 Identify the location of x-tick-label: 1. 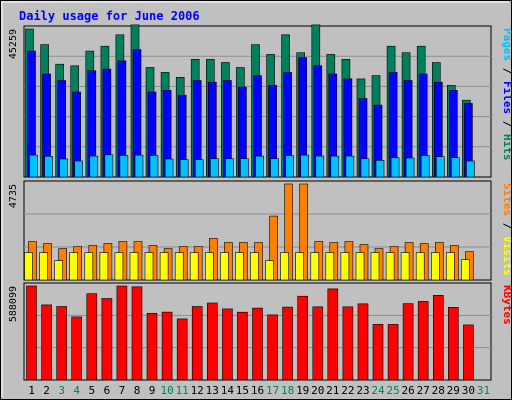
(31, 390).